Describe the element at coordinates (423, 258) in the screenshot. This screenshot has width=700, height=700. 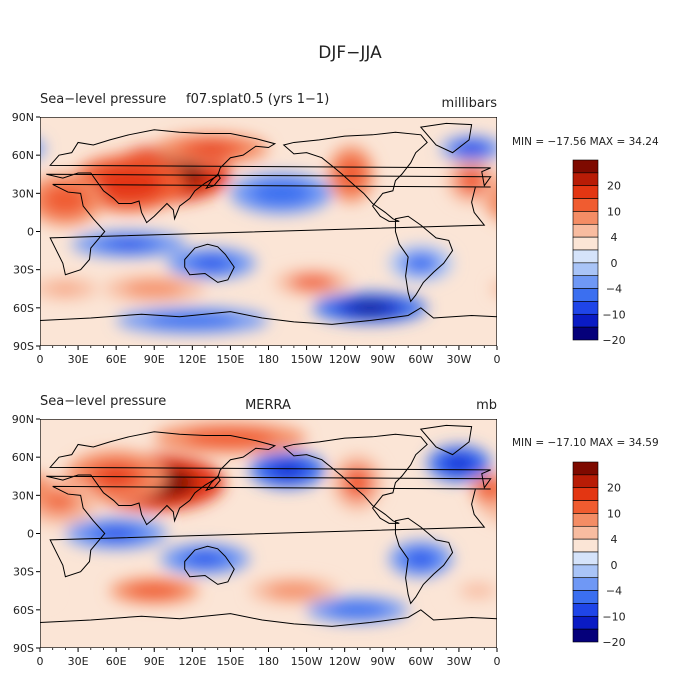
I see `south-america-outline` at that location.